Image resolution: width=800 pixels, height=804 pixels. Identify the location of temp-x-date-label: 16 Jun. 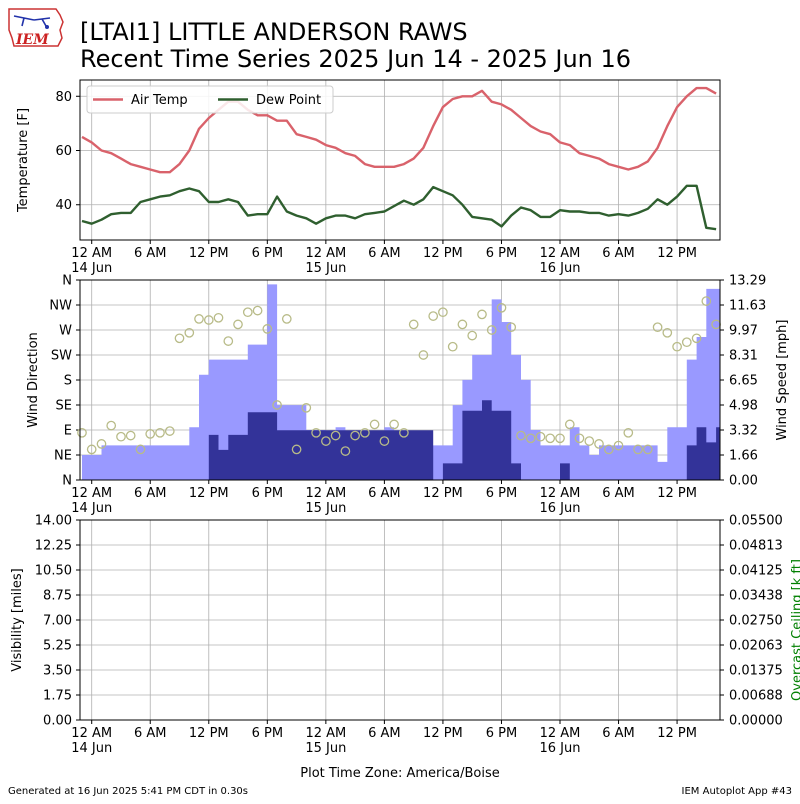
(560, 268).